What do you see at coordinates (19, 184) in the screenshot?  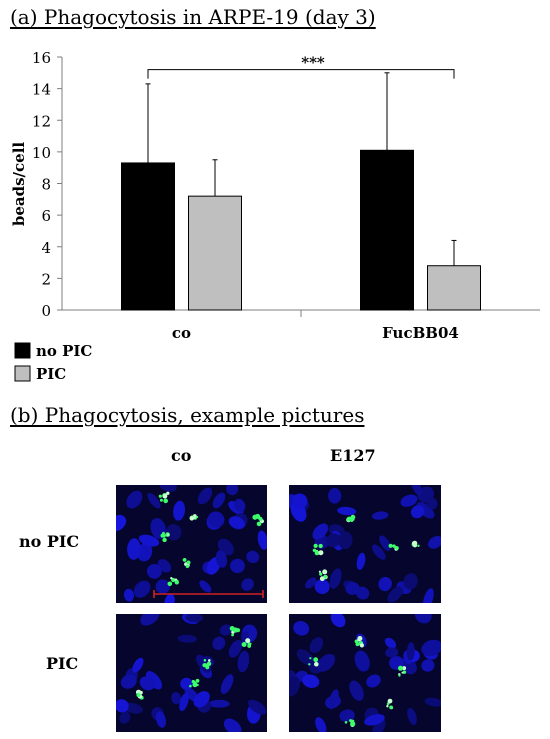 I see `y-axis-label: beads/cell` at bounding box center [19, 184].